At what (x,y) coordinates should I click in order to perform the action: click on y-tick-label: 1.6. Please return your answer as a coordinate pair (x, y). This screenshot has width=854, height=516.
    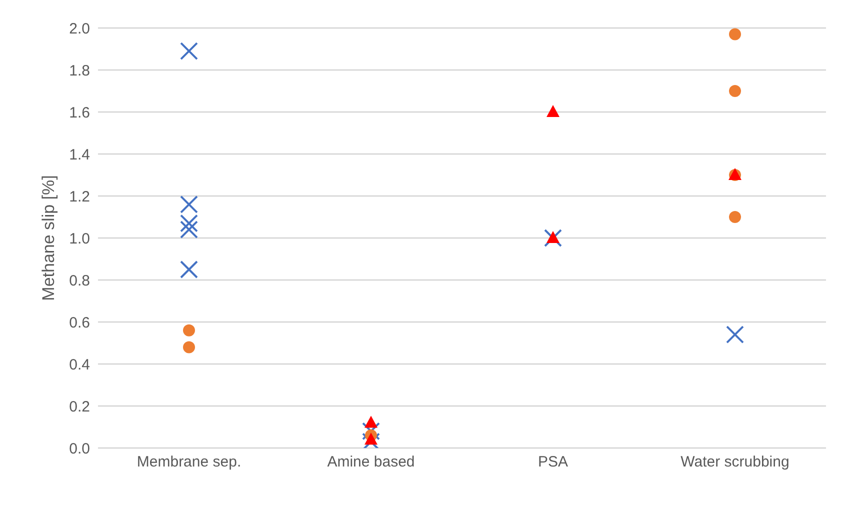
    Looking at the image, I should click on (79, 113).